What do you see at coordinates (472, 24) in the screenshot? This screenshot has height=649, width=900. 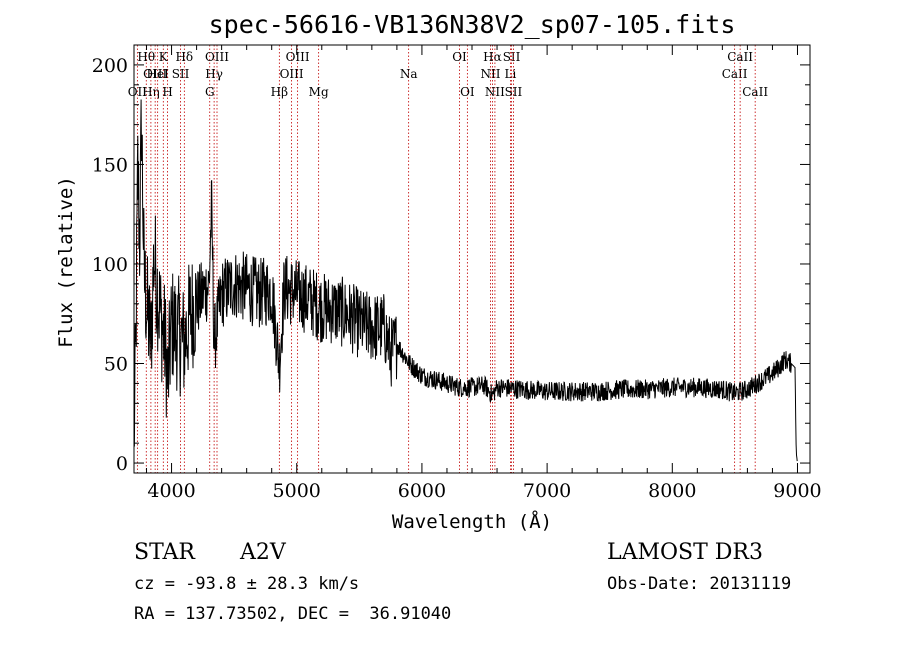 I see `chart-title: spec-56616-VB136N38V2_sp07-105.fits` at bounding box center [472, 24].